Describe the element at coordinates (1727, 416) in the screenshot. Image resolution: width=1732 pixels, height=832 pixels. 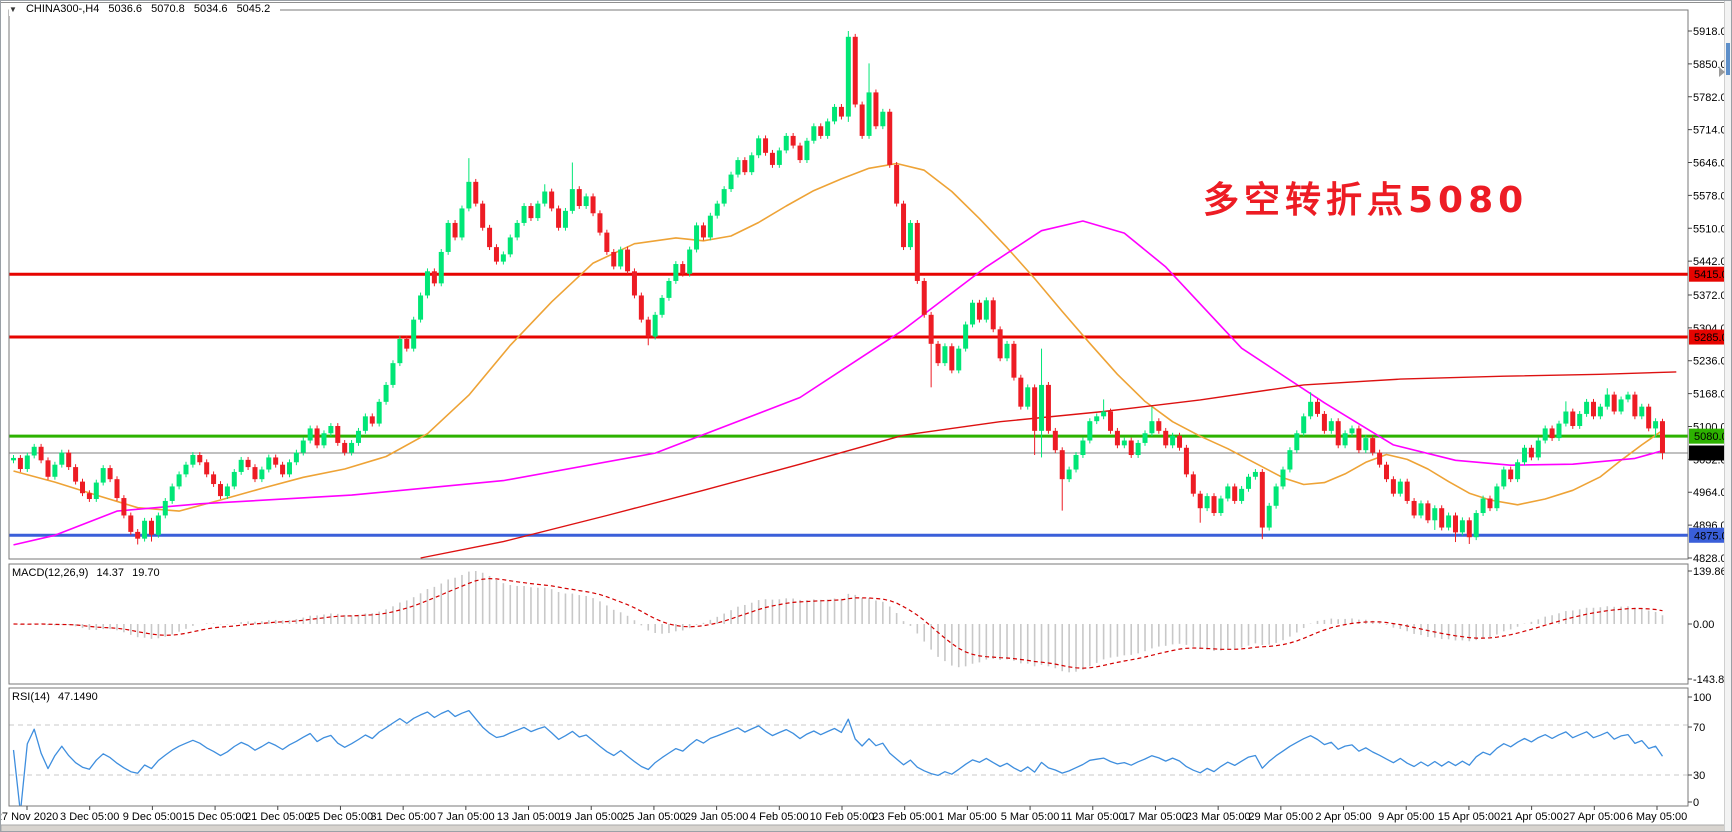
I see `right-scrollbar` at that location.